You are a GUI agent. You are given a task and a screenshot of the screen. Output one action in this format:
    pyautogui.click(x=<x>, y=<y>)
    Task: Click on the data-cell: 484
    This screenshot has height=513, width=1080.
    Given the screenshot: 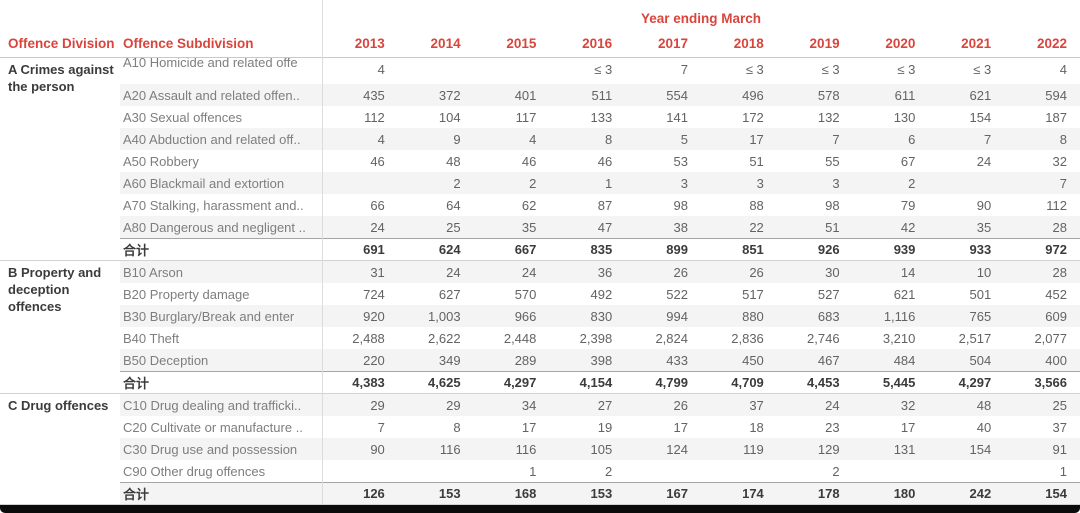 What is the action you would take?
    pyautogui.click(x=904, y=360)
    